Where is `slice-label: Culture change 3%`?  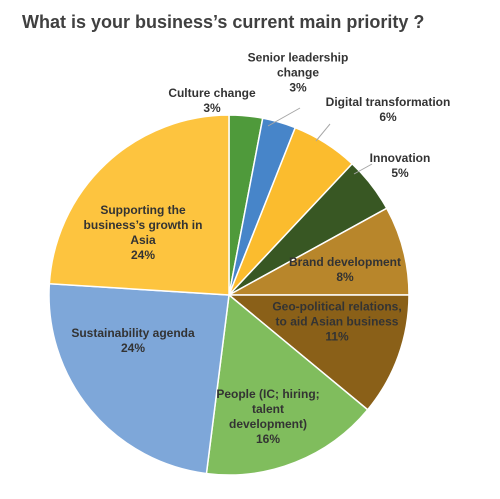 slice-label: Culture change 3% is located at coordinates (212, 101).